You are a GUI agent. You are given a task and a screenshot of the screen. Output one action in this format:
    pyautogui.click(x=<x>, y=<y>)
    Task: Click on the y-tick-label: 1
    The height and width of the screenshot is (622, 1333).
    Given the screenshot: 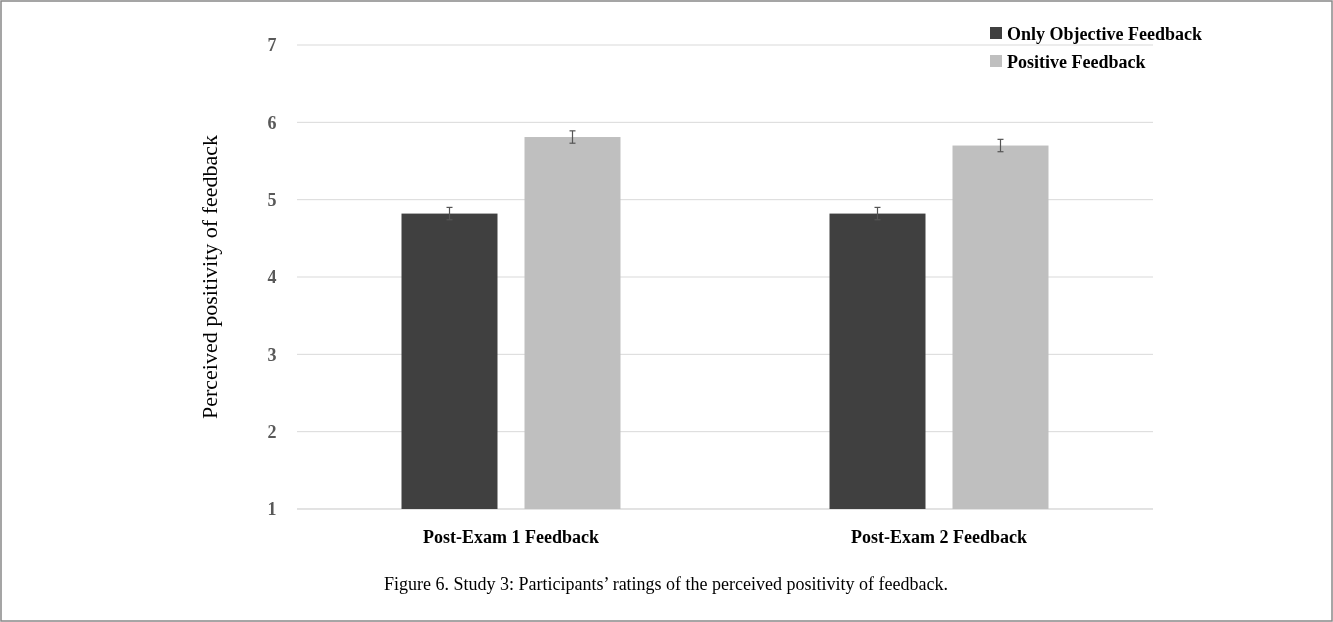 What is the action you would take?
    pyautogui.click(x=272, y=509)
    